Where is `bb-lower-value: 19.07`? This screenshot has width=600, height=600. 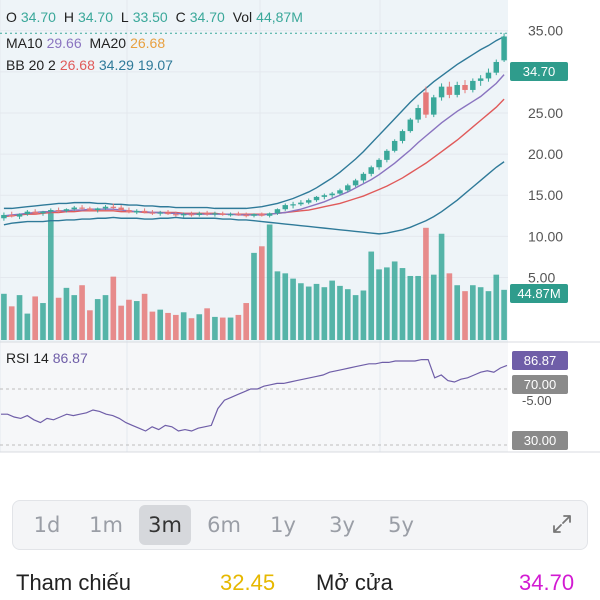
bb-lower-value: 19.07 is located at coordinates (155, 65).